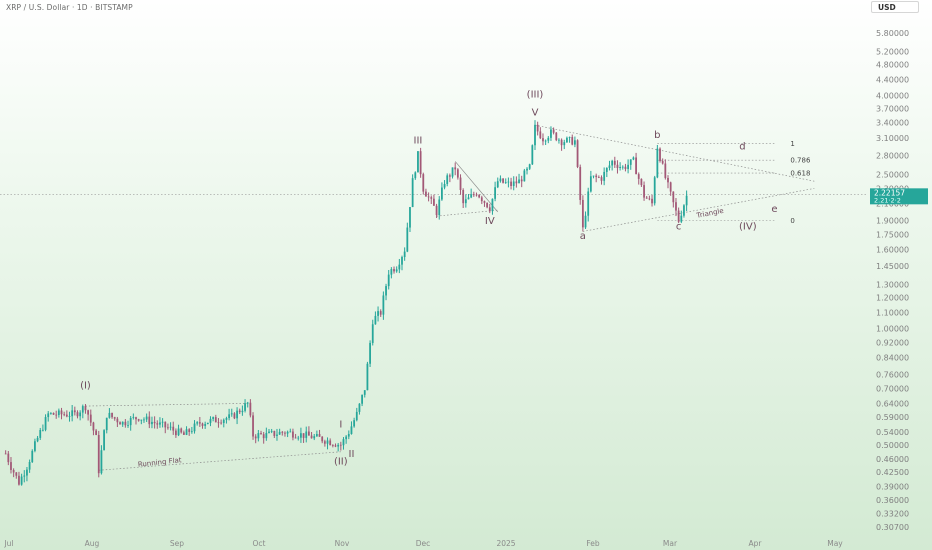 This screenshot has height=550, width=932. What do you see at coordinates (748, 227) in the screenshot?
I see `wave-label: (IV)` at bounding box center [748, 227].